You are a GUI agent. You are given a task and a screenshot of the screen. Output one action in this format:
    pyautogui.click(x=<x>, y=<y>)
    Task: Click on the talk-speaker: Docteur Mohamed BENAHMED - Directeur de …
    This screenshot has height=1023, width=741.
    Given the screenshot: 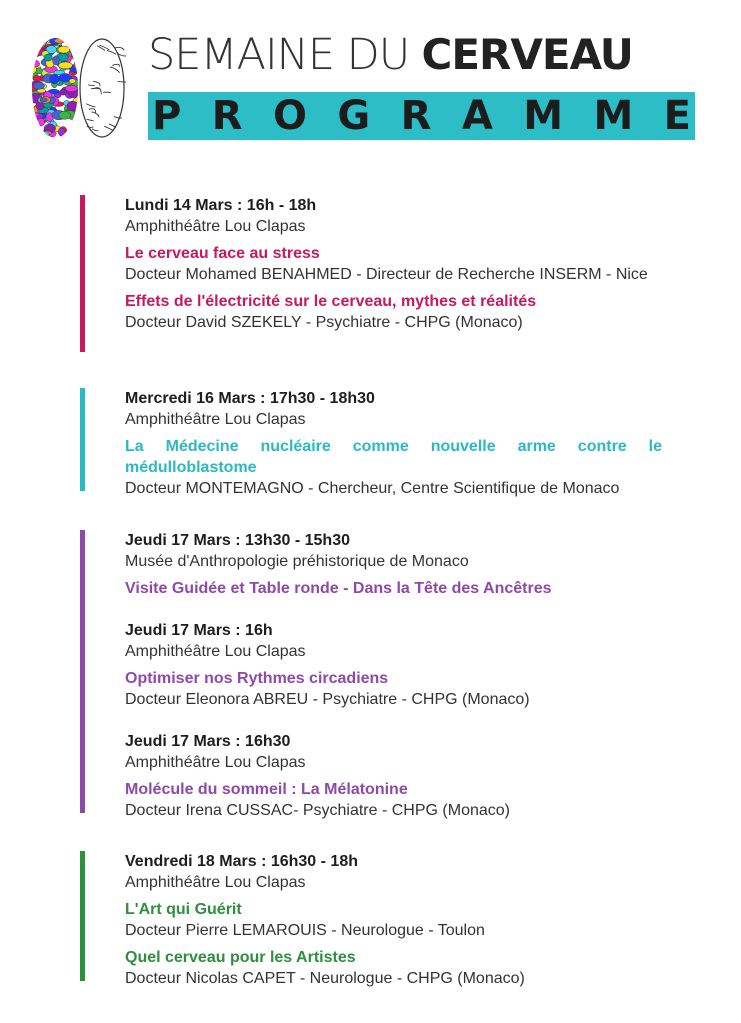 What is the action you would take?
    pyautogui.click(x=386, y=274)
    